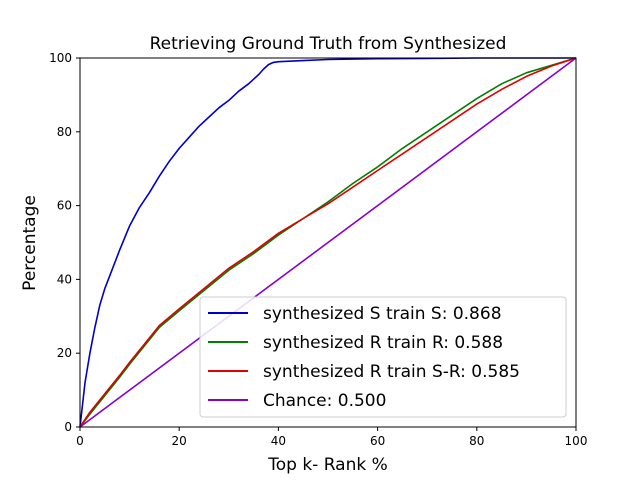 The height and width of the screenshot is (480, 640). What do you see at coordinates (382, 314) in the screenshot?
I see `legend-label-0: synthesized S train S: 0.868` at bounding box center [382, 314].